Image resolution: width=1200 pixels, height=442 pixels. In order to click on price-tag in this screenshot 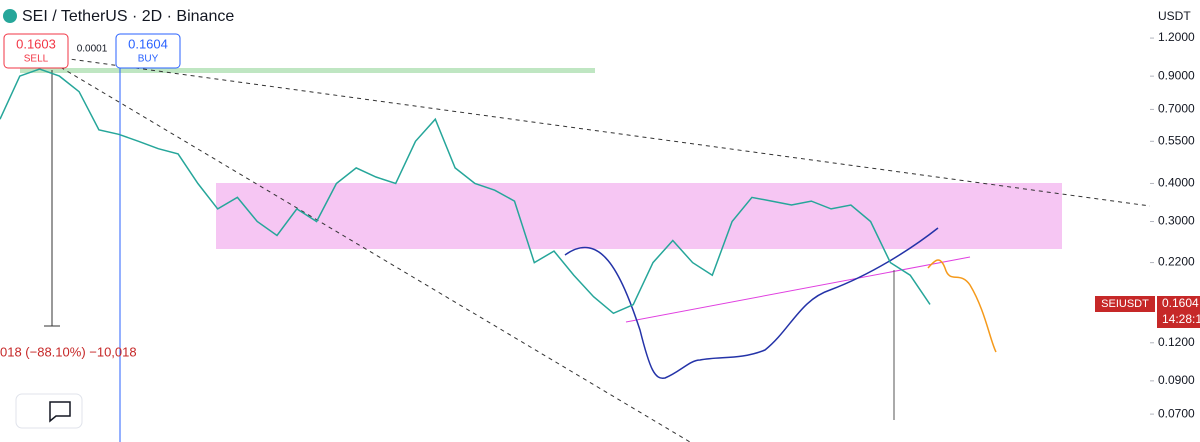, I will do `click(1178, 312)`.